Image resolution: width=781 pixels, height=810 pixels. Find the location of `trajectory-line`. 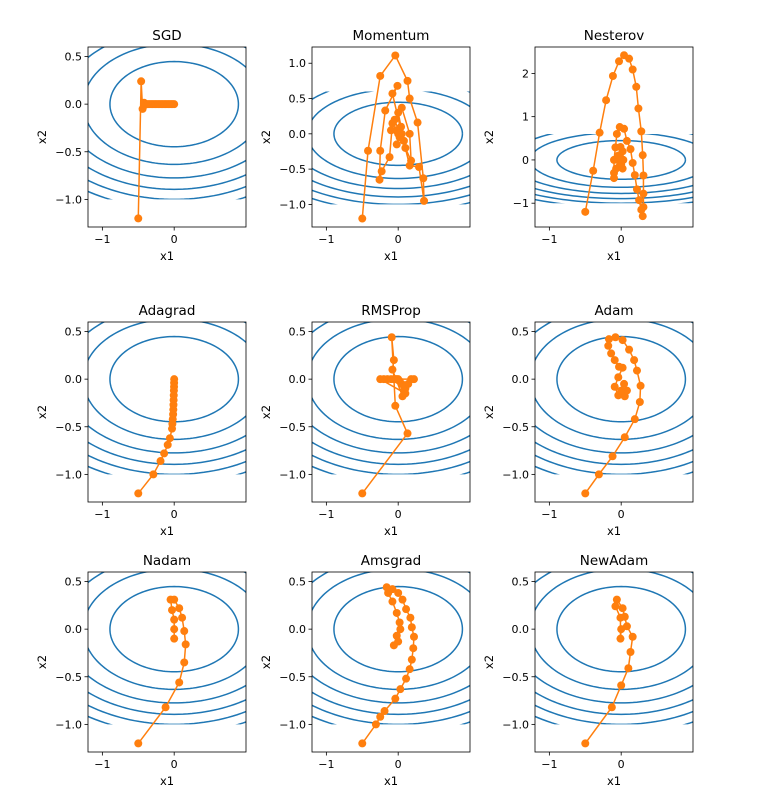

trajectory-line is located at coordinates (393, 136).